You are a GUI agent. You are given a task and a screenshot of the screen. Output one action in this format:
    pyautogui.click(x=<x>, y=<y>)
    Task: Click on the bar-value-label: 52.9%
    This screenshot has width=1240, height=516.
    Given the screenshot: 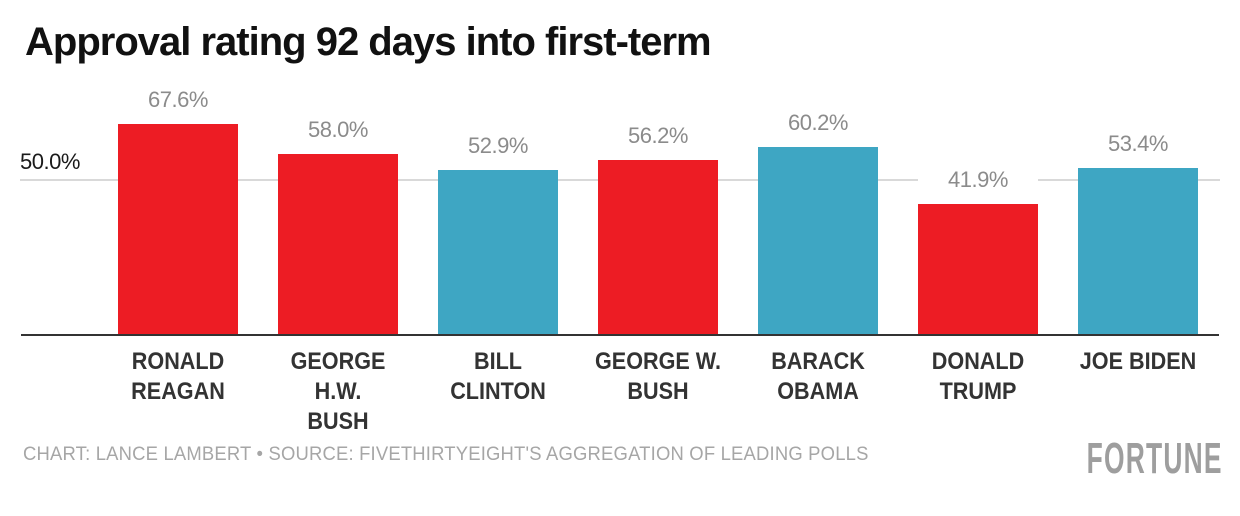 What is the action you would take?
    pyautogui.click(x=498, y=146)
    